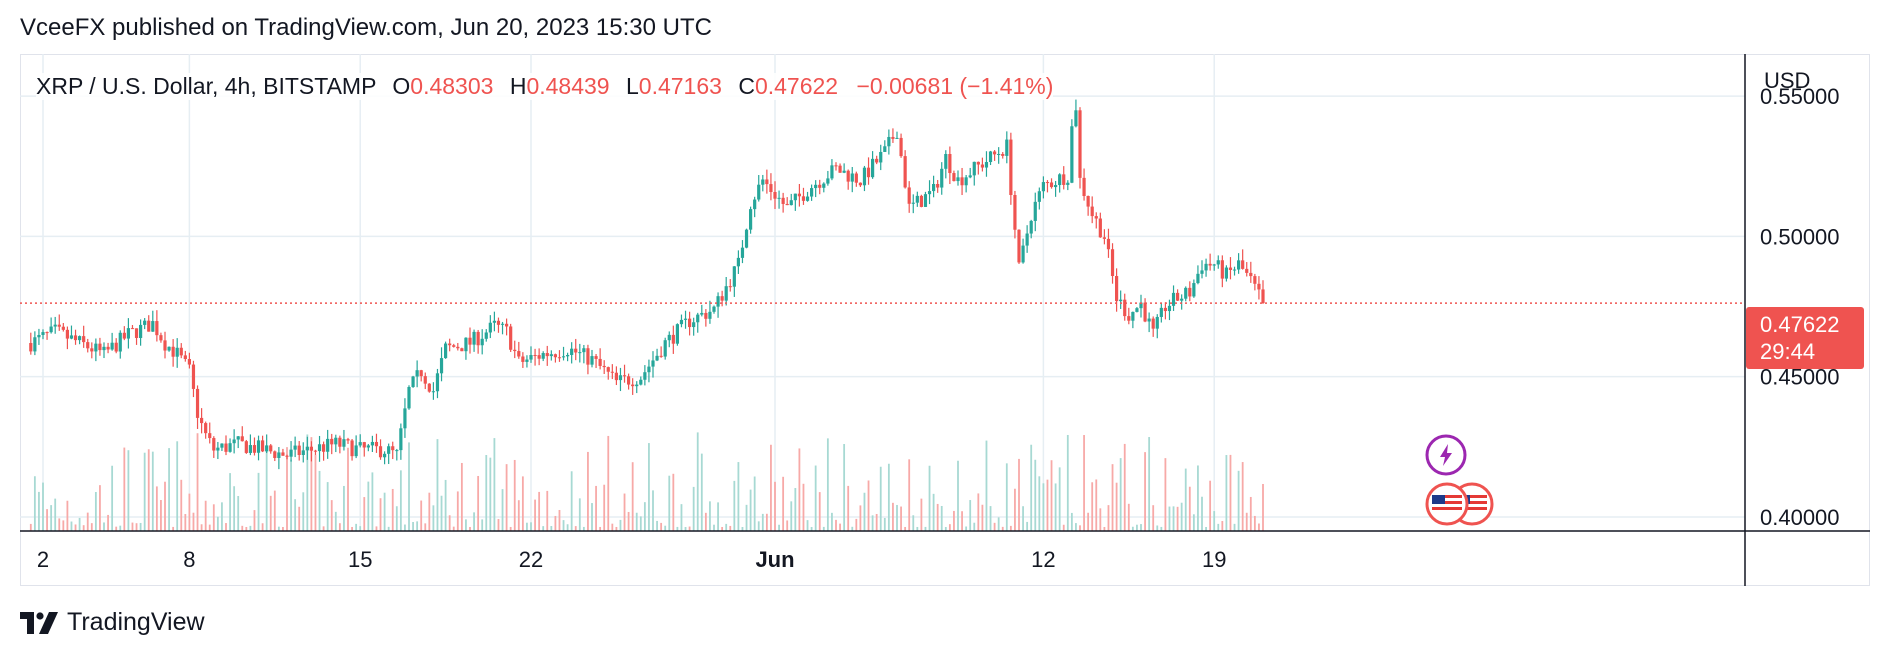 The height and width of the screenshot is (656, 1888). Describe the element at coordinates (568, 86) in the screenshot. I see `high-value: 0.48439` at that location.